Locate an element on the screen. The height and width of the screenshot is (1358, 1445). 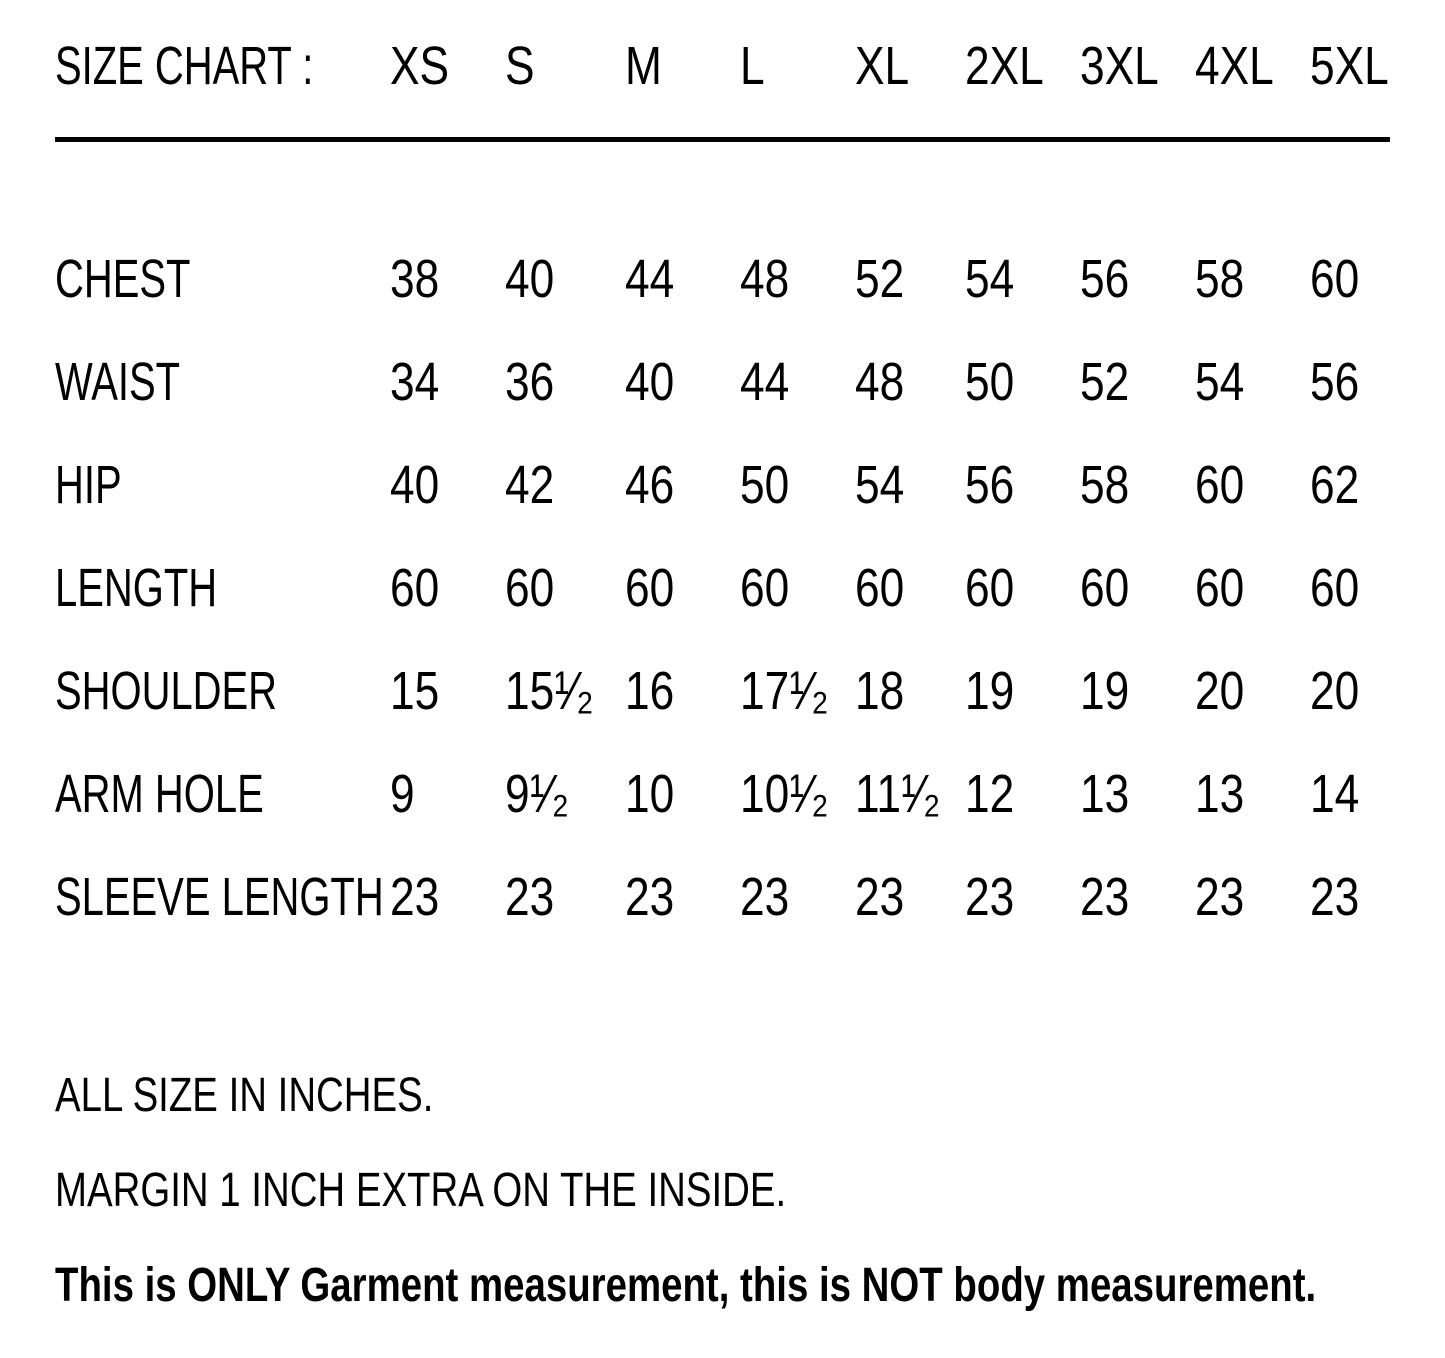
column-header-4xl: 4XL is located at coordinates (1252, 88).